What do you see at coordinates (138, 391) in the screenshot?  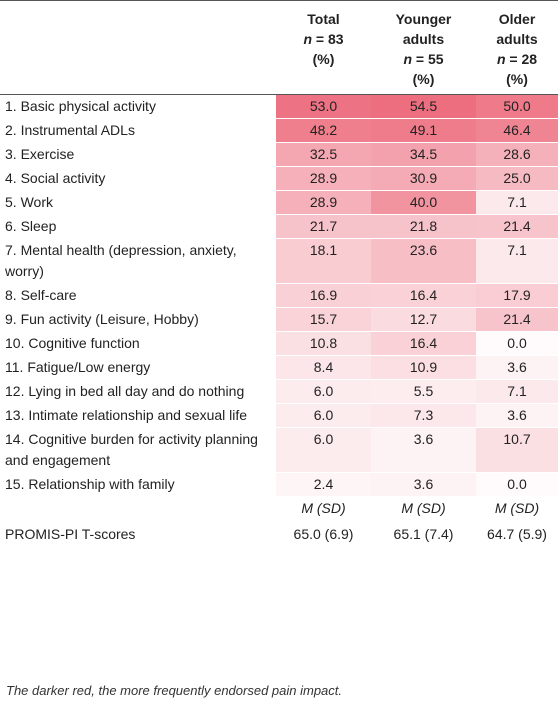 I see `row-label: 12. Lying in bed all day and do nothing` at bounding box center [138, 391].